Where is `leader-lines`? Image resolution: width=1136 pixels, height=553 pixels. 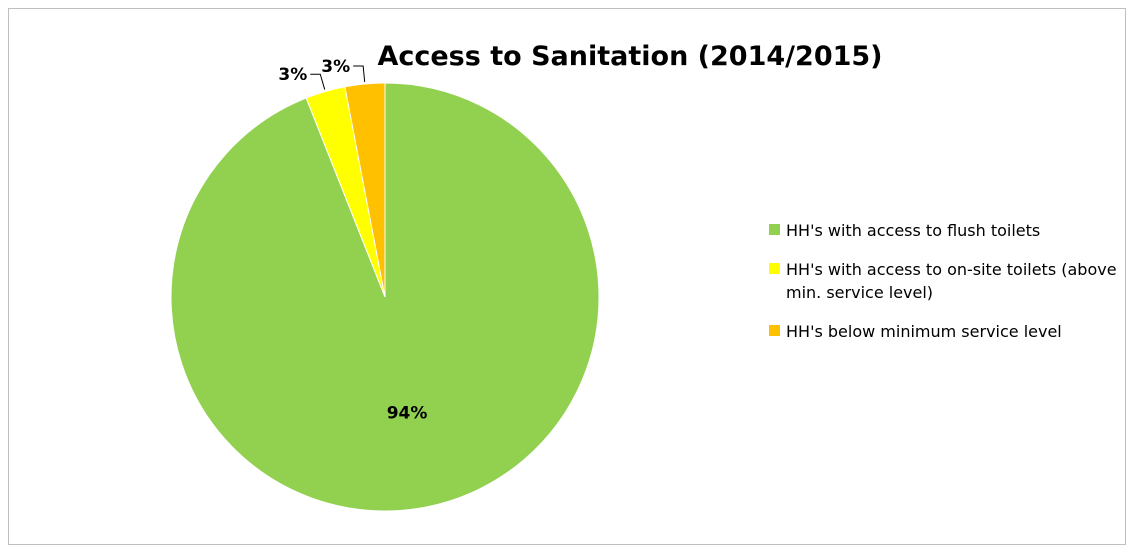
leader-lines is located at coordinates (338, 77).